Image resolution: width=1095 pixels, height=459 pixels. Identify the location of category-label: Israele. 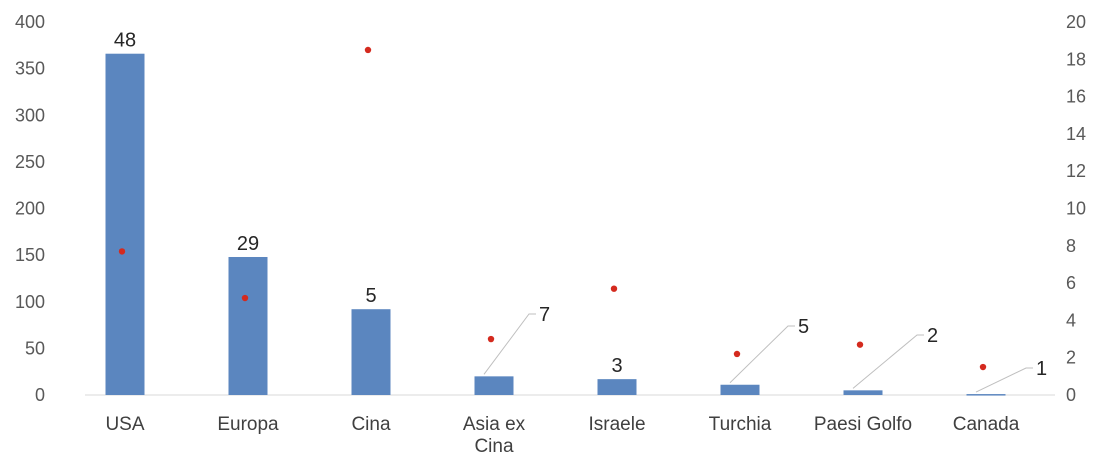
(616, 424).